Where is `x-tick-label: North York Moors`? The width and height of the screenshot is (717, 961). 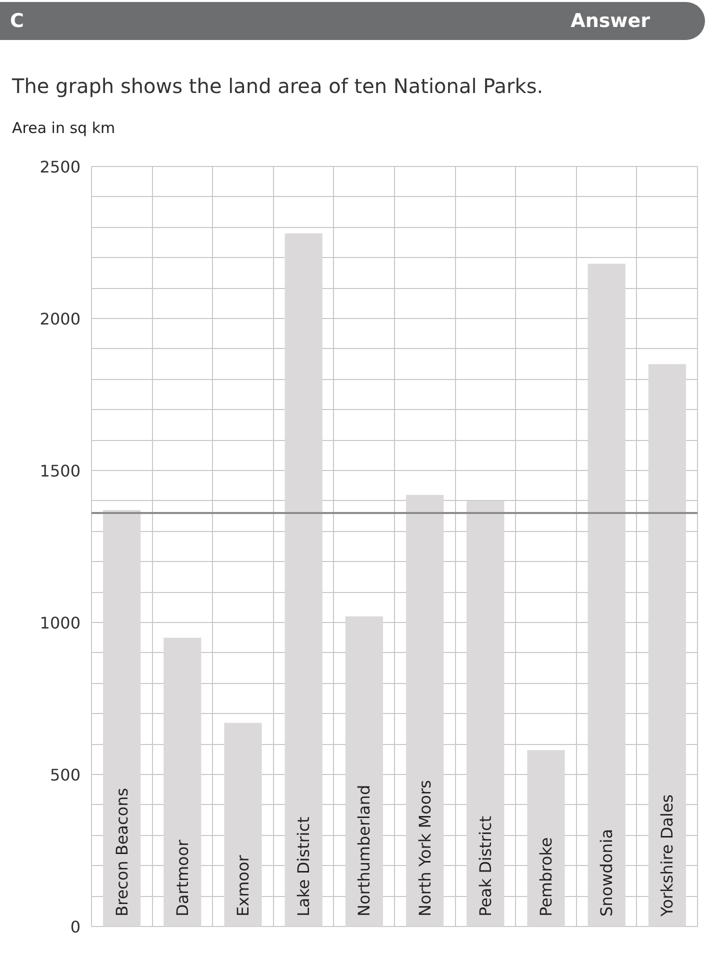 x-tick-label: North York Moors is located at coordinates (424, 848).